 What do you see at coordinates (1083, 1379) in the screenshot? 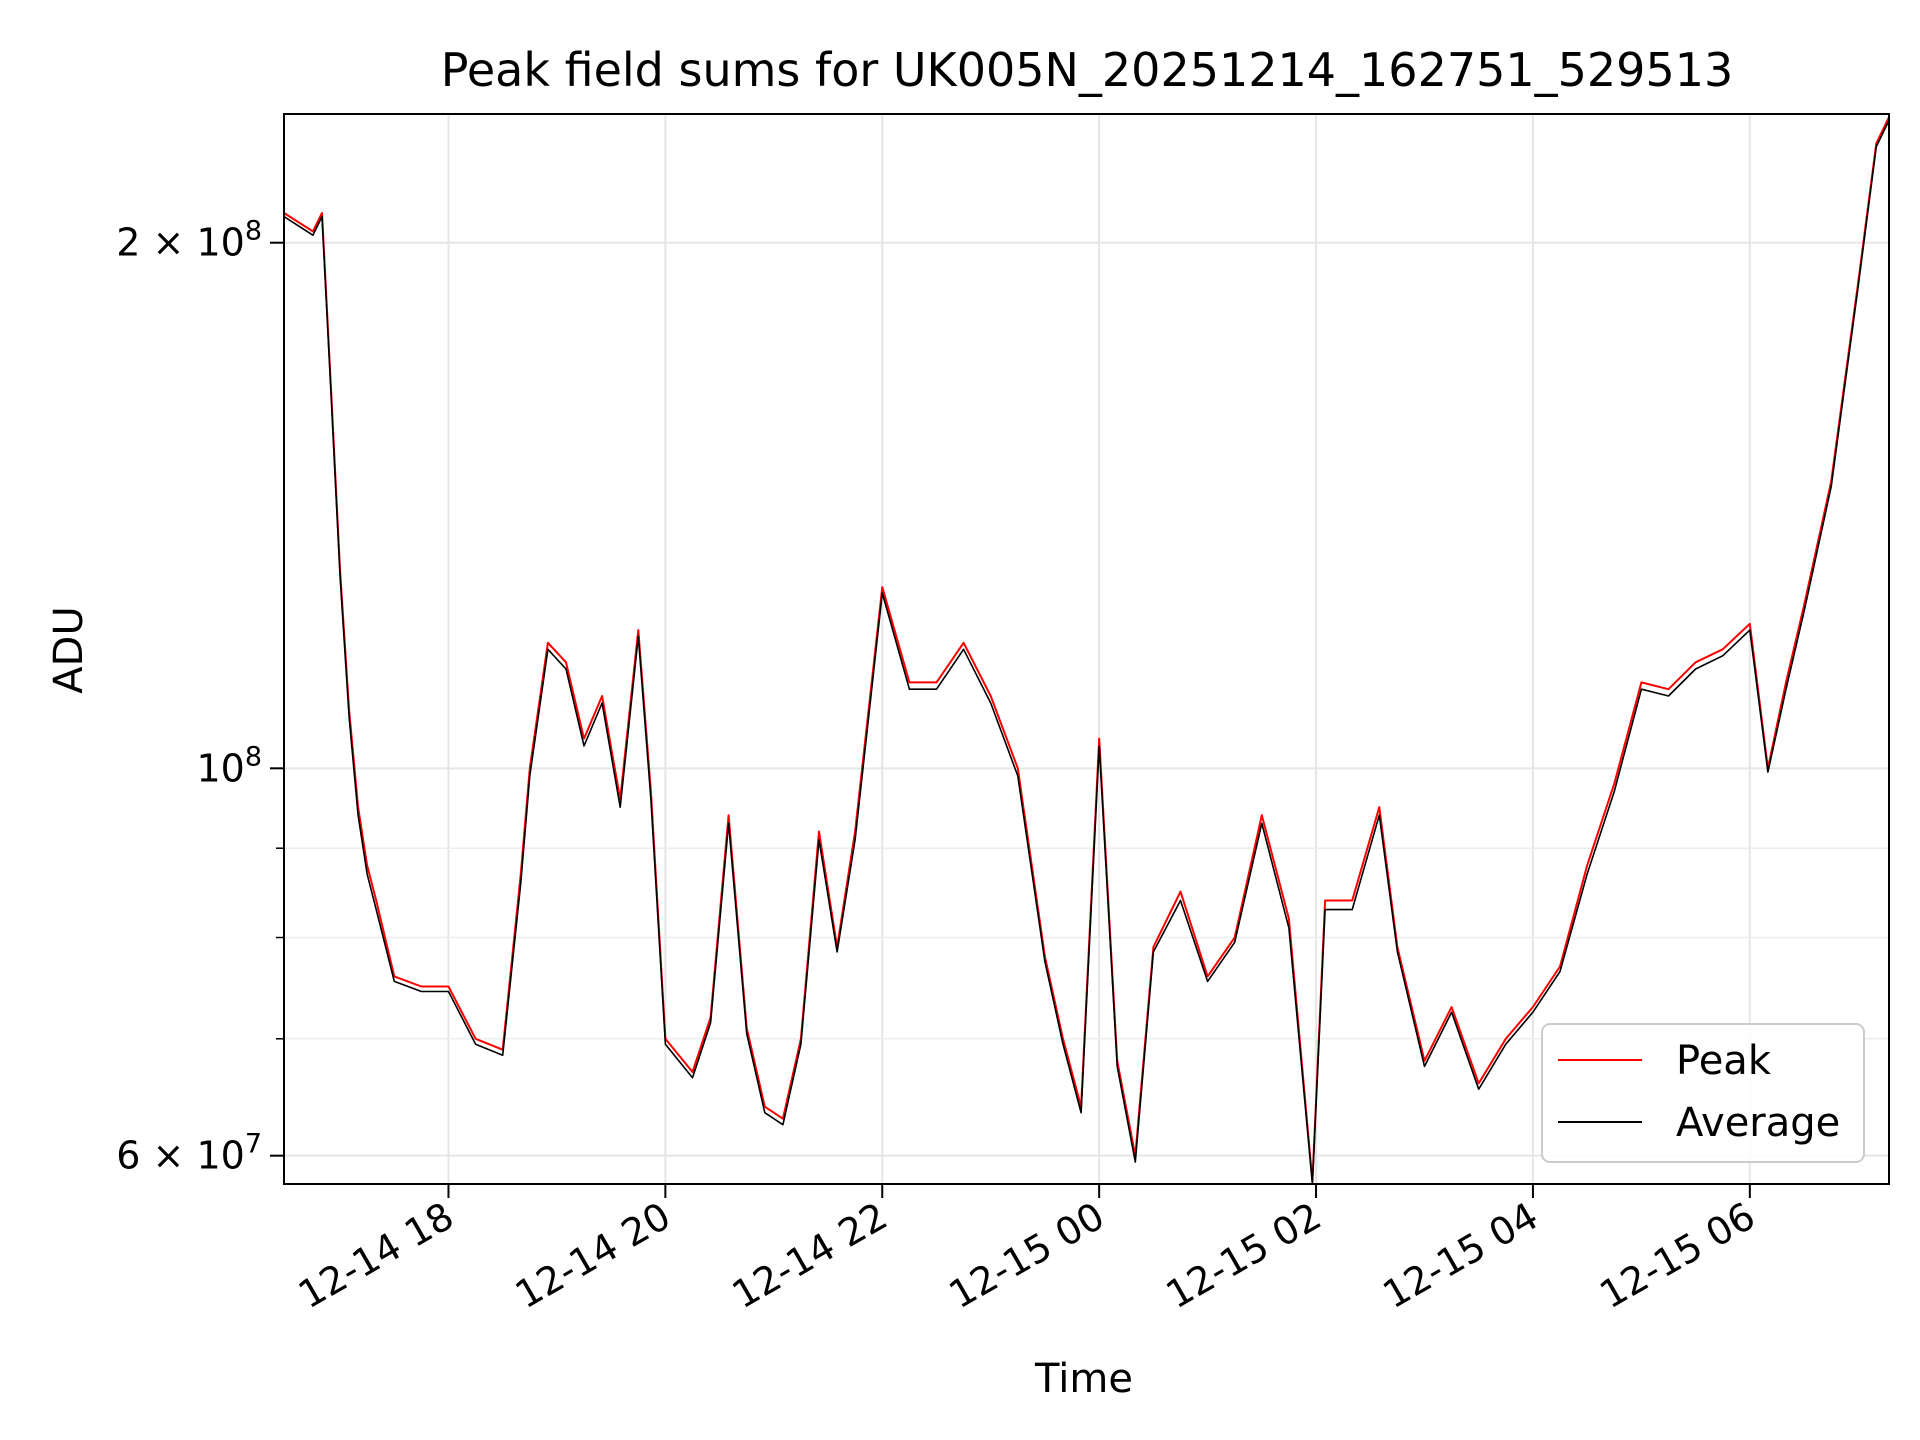
I see `x-axis-label: Time` at bounding box center [1083, 1379].